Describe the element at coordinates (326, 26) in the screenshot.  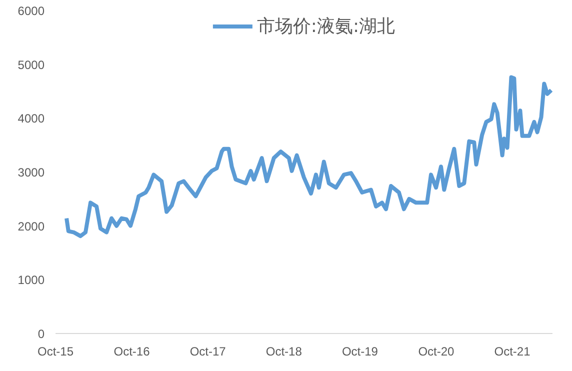
I see `legend-label: 市场价:液氨:湖北` at that location.